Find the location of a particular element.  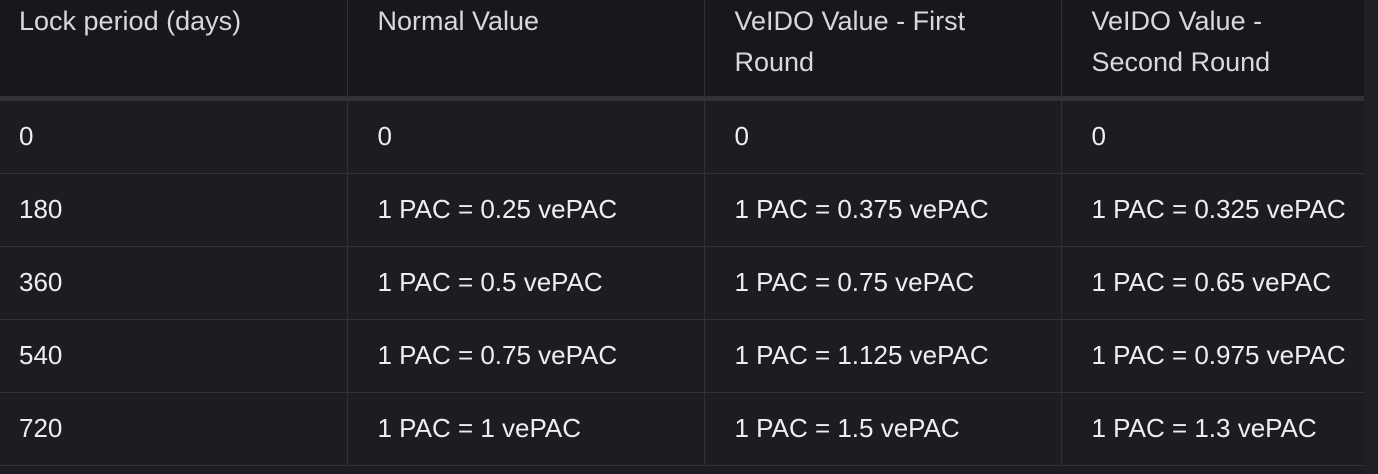

header-label: Lock period (days) is located at coordinates (130, 21).